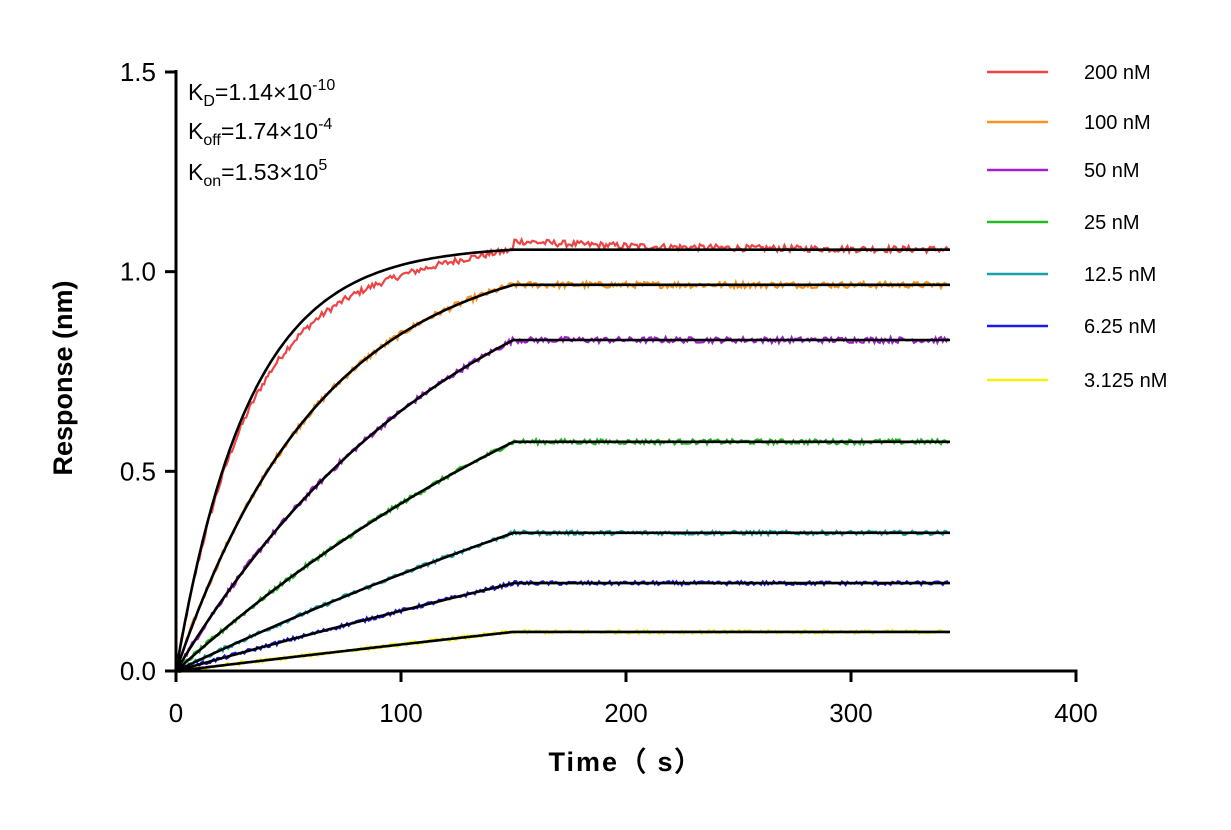 This screenshot has height=830, width=1231. What do you see at coordinates (562, 627) in the screenshot?
I see `fit-curve-6-25-nM` at bounding box center [562, 627].